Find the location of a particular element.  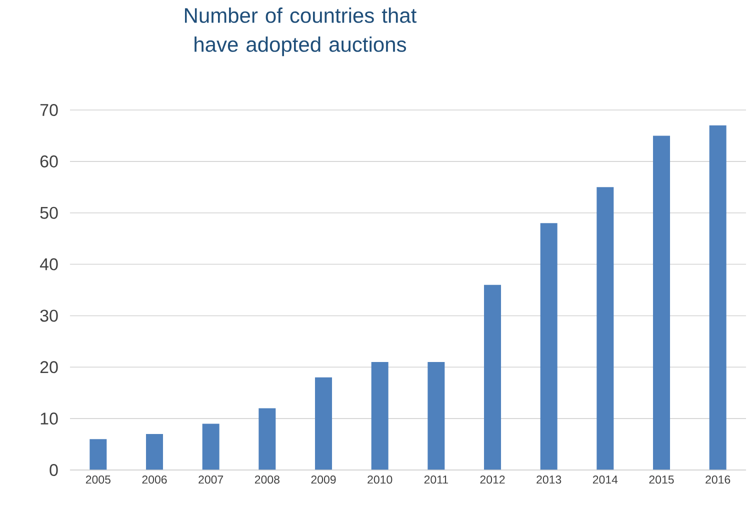

x-tick-label: 2015 is located at coordinates (661, 480).